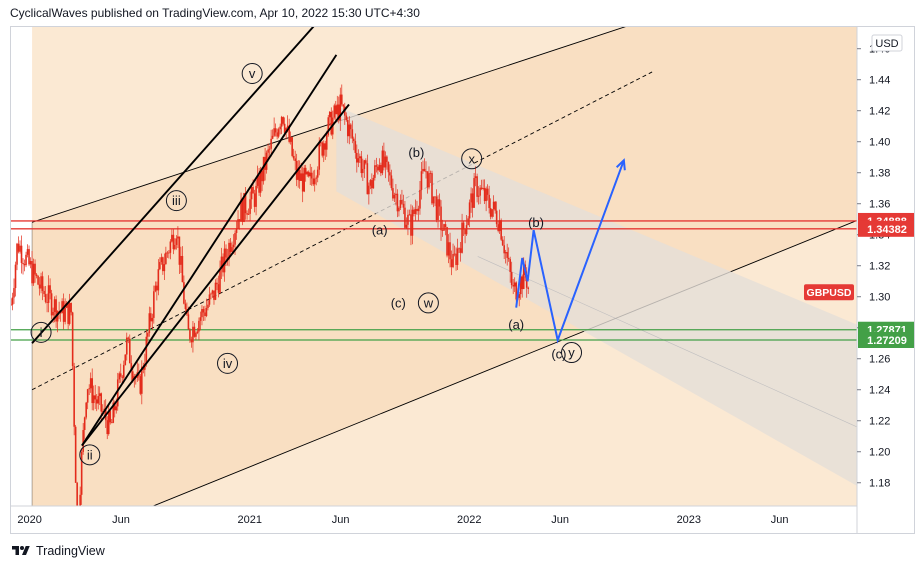 The width and height of the screenshot is (924, 568). I want to click on y-tick-label-2: 1.22, so click(879, 422).